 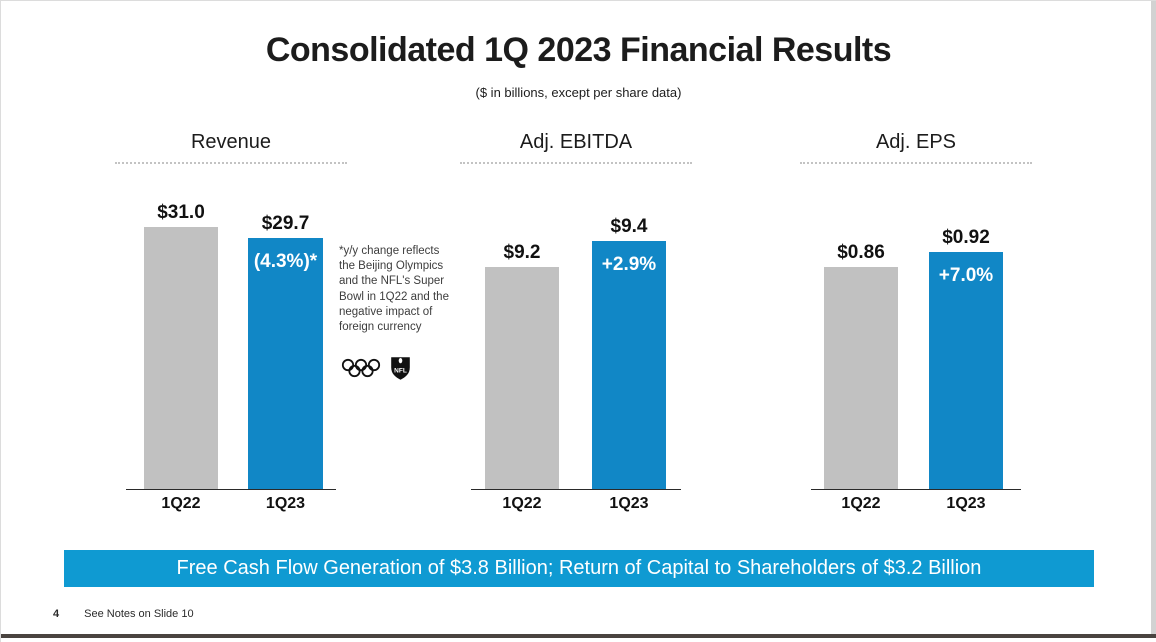 I want to click on page-title: Consolidated 1Q 2023 Financial Results, so click(x=578, y=50).